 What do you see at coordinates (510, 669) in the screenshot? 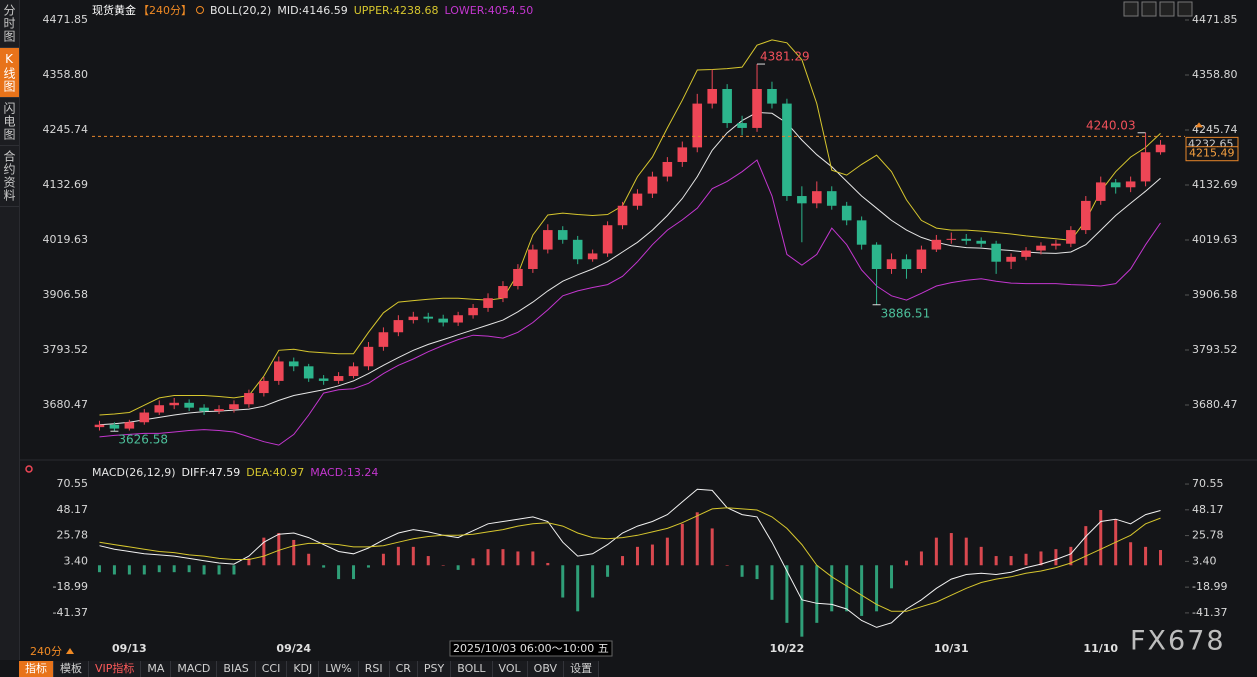
I see `toolbar-item: VOL` at bounding box center [510, 669].